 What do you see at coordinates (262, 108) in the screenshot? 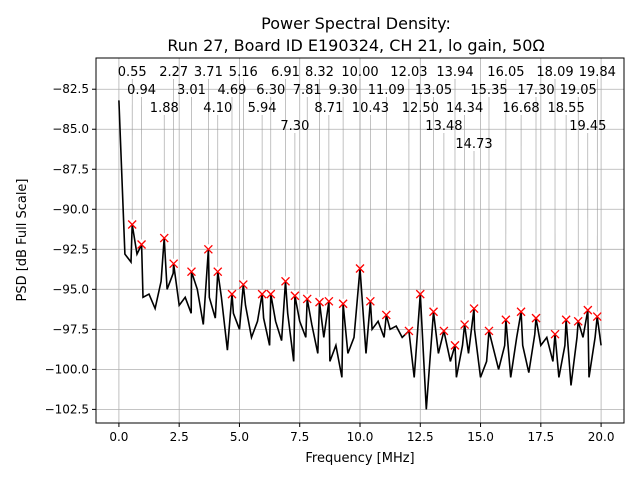
I see `peak-label: 5.94` at bounding box center [262, 108].